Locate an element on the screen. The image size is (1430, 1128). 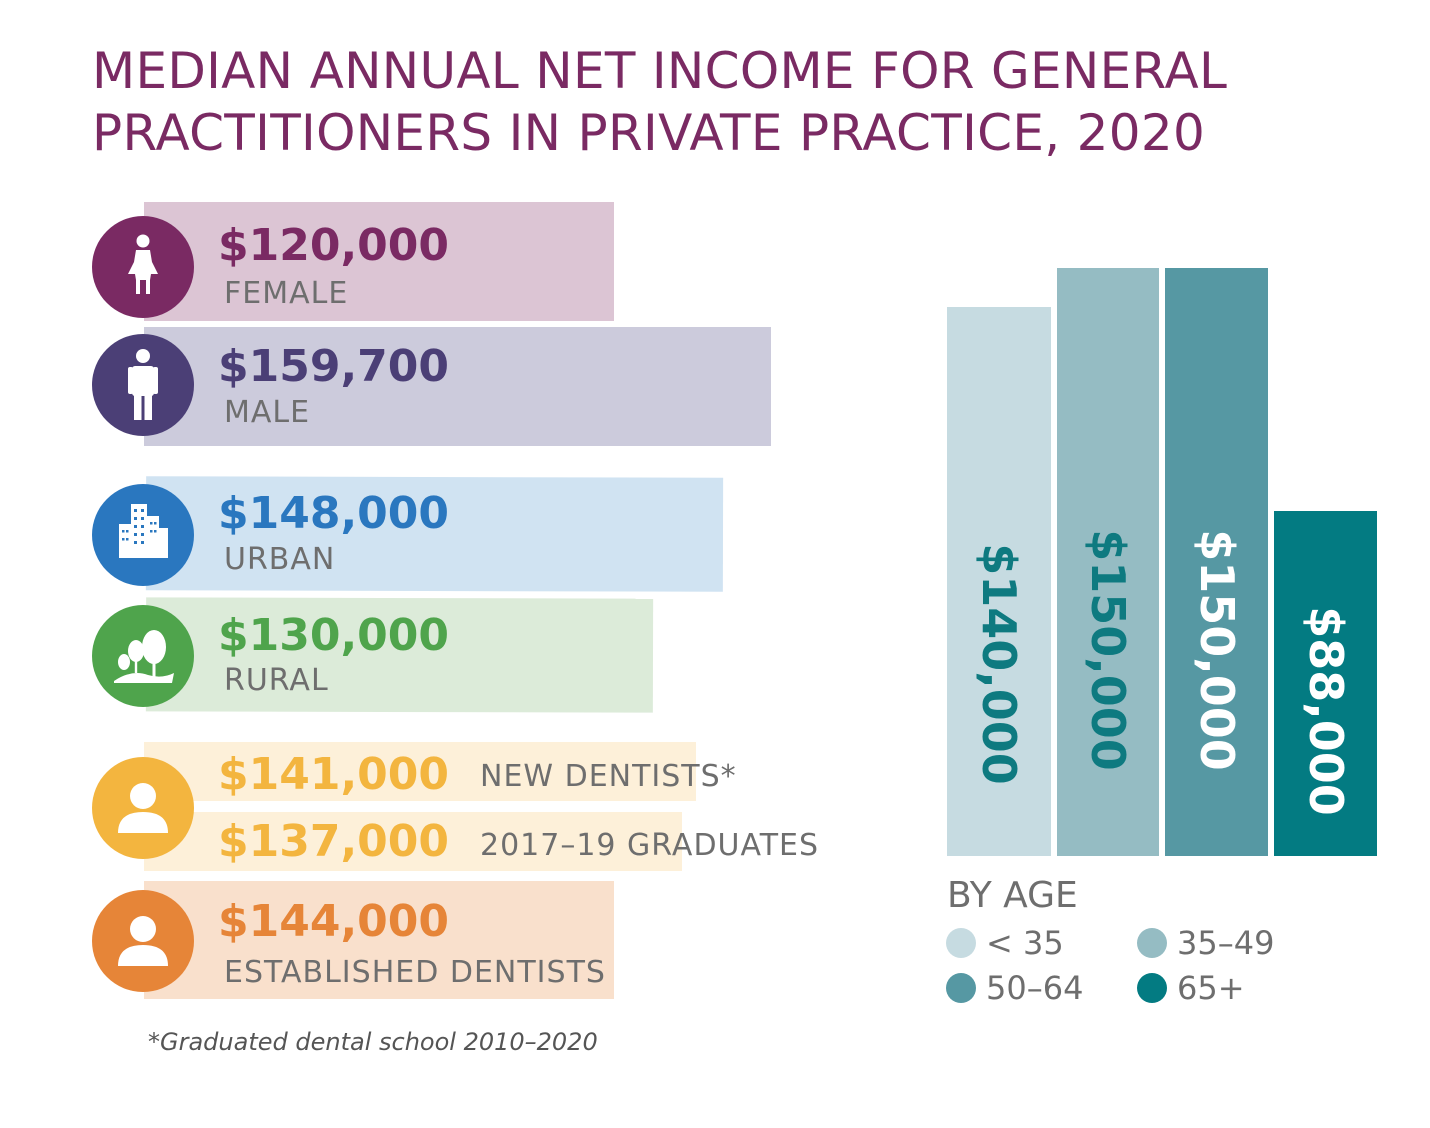
established-dentists-category-label: ESTABLISHED DENTISTS is located at coordinates (415, 972).